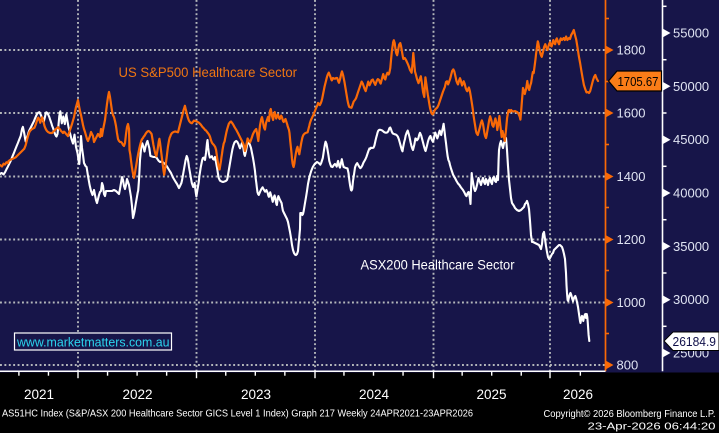 Image resolution: width=719 pixels, height=433 pixels. What do you see at coordinates (631, 302) in the screenshot?
I see `svg-text: 1000` at bounding box center [631, 302].